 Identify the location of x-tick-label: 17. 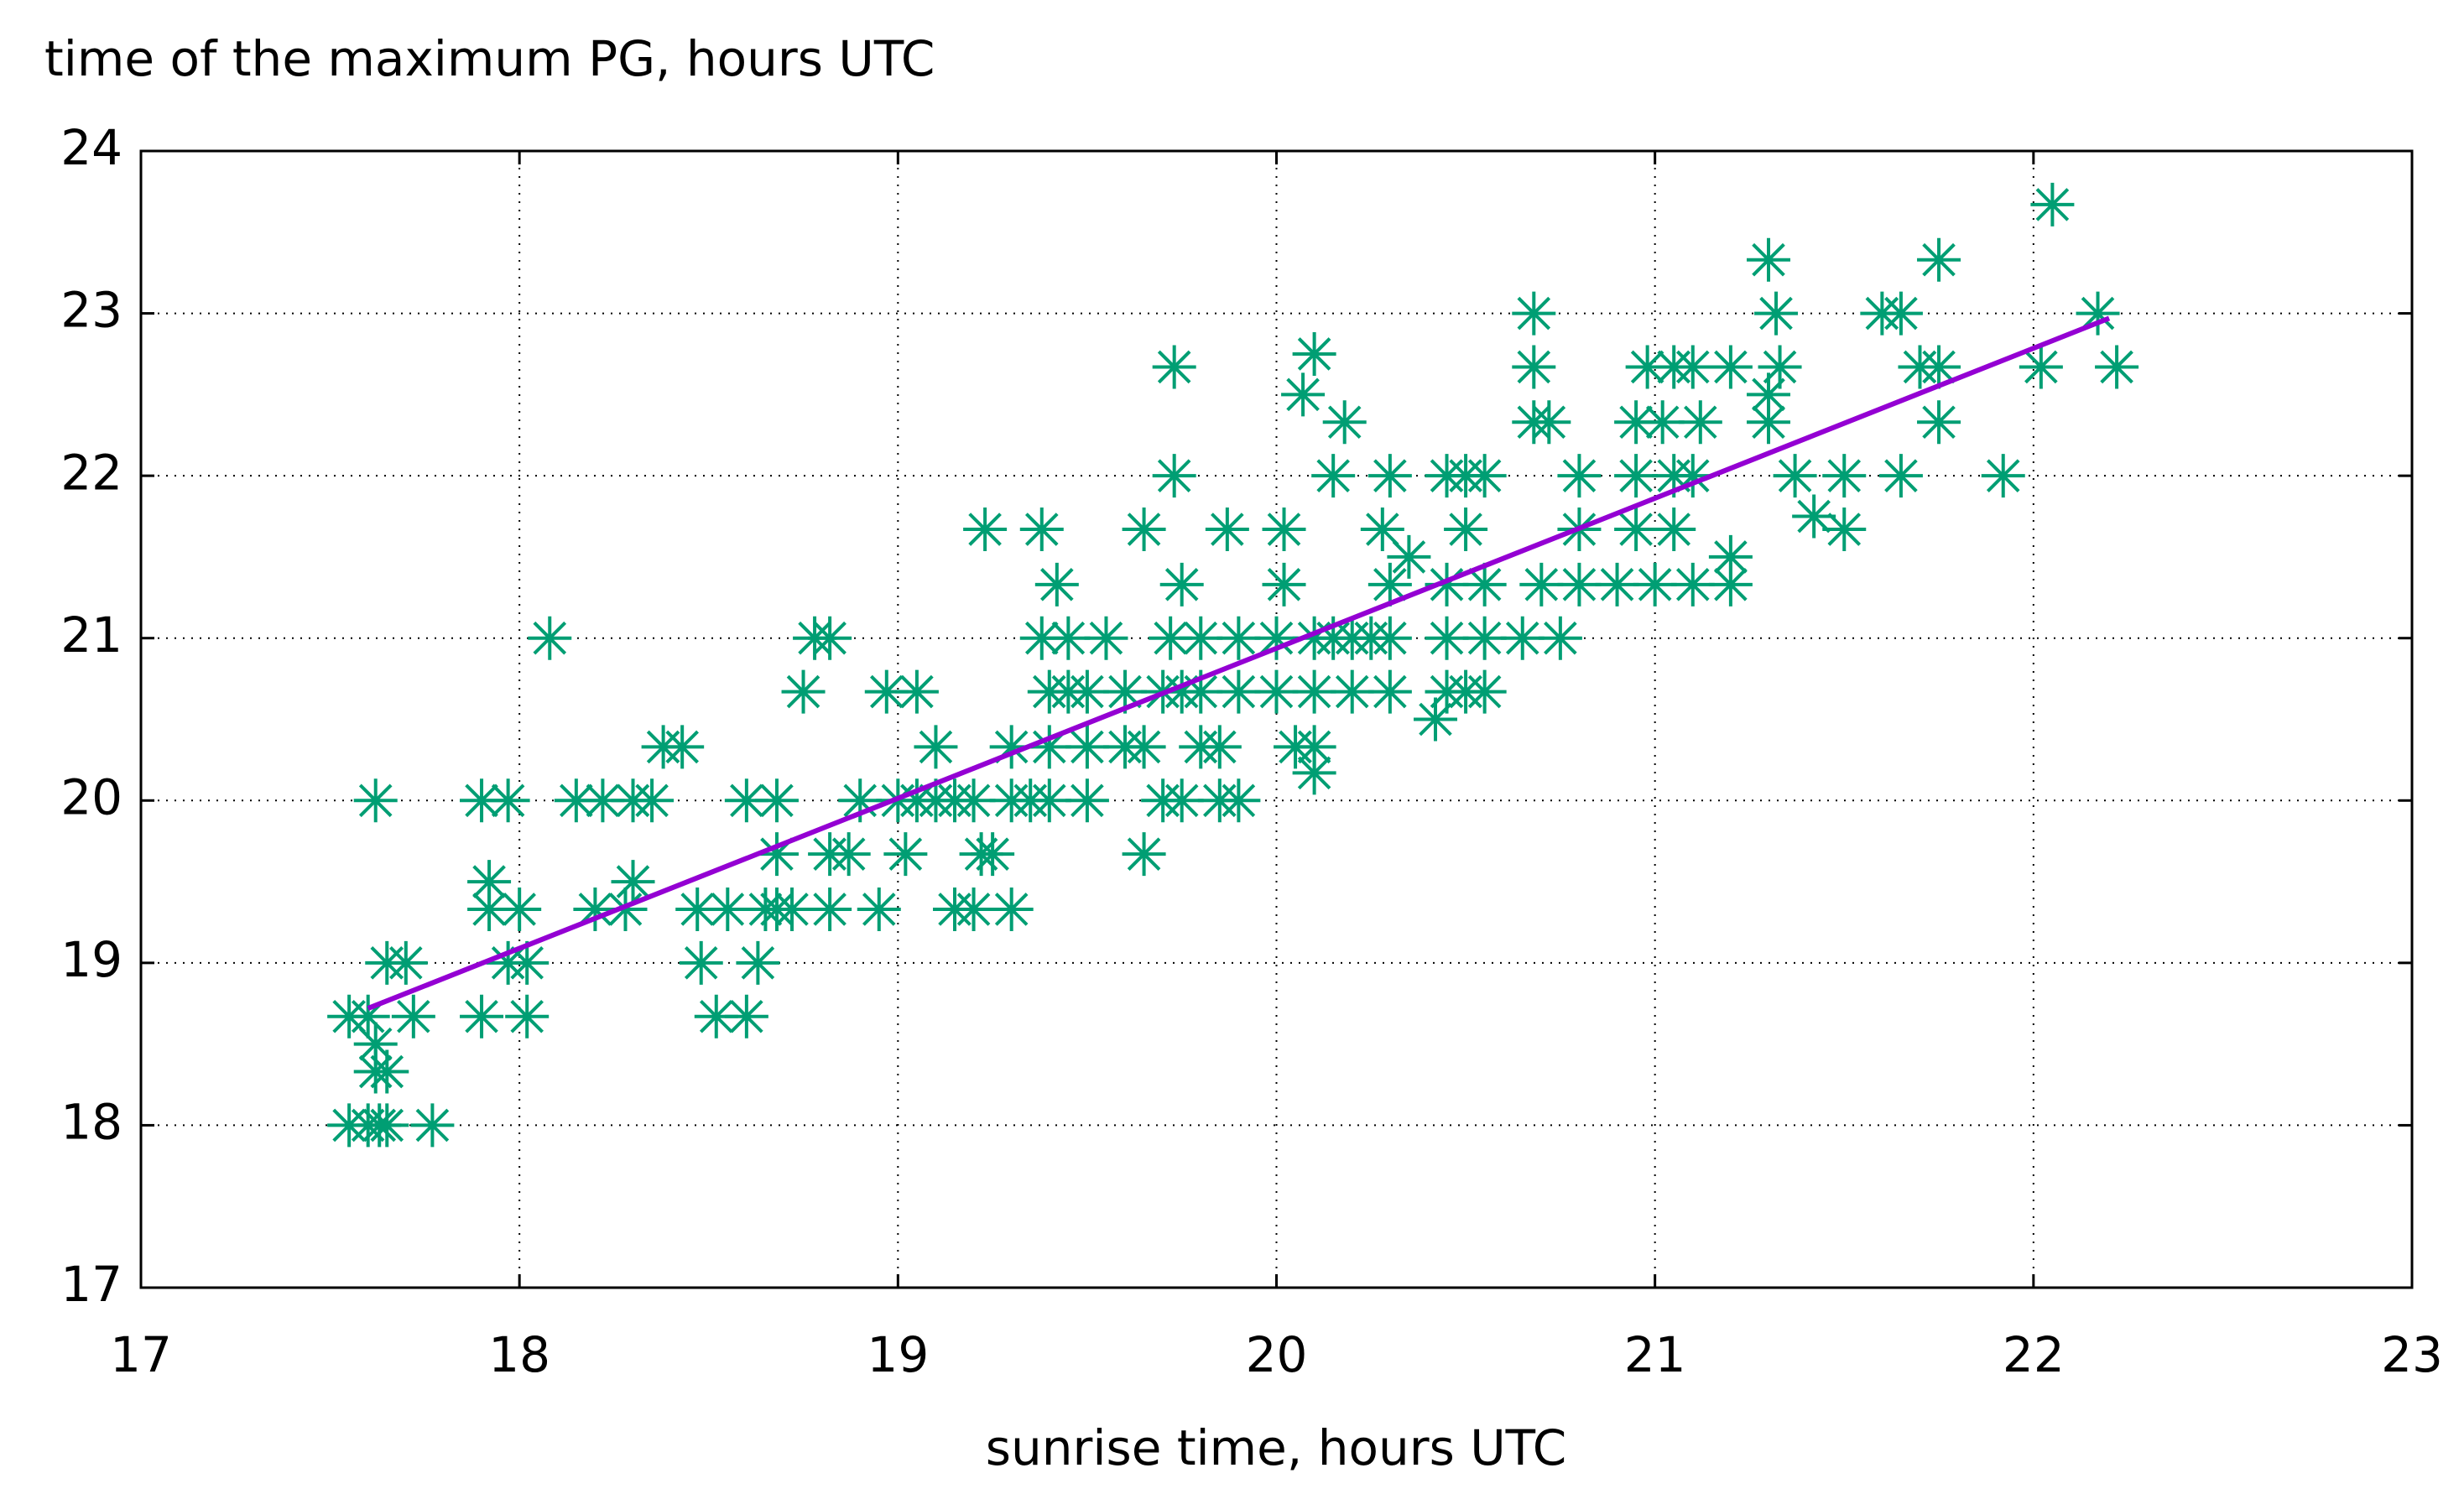
(141, 1354).